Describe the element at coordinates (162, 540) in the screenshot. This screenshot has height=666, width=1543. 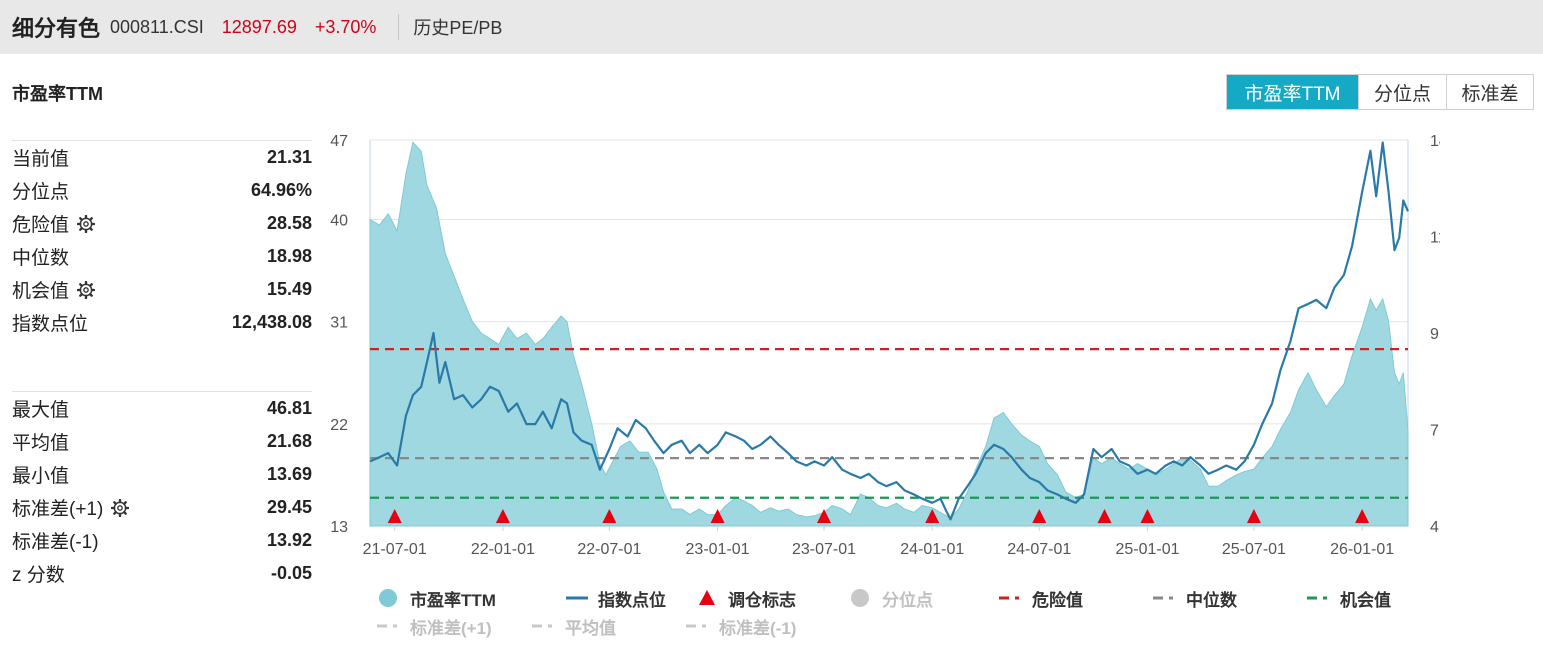
I see `history-stat-row: 标准差(-1) 13.92` at that location.